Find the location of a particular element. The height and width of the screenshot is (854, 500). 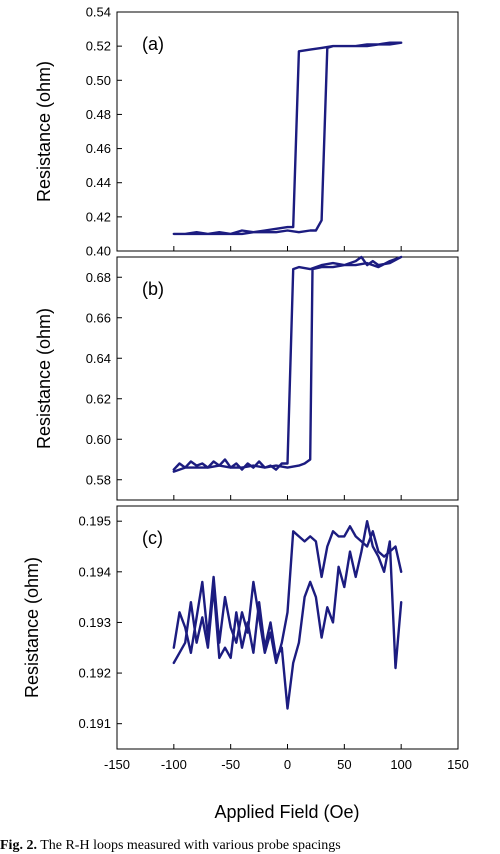

x-axis-title: Applied Field (Oe) is located at coordinates (286, 812).